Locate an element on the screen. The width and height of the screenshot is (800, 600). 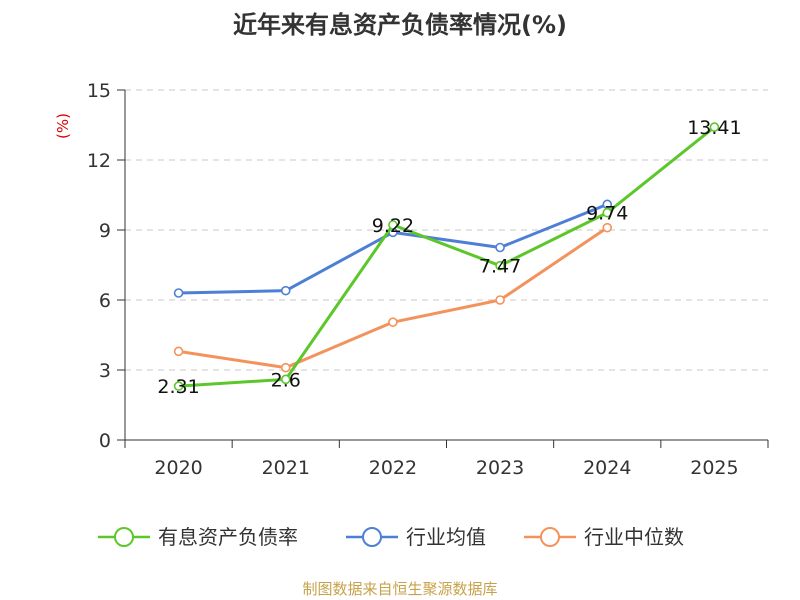
y-tick-label: 3 is located at coordinates (105, 371).